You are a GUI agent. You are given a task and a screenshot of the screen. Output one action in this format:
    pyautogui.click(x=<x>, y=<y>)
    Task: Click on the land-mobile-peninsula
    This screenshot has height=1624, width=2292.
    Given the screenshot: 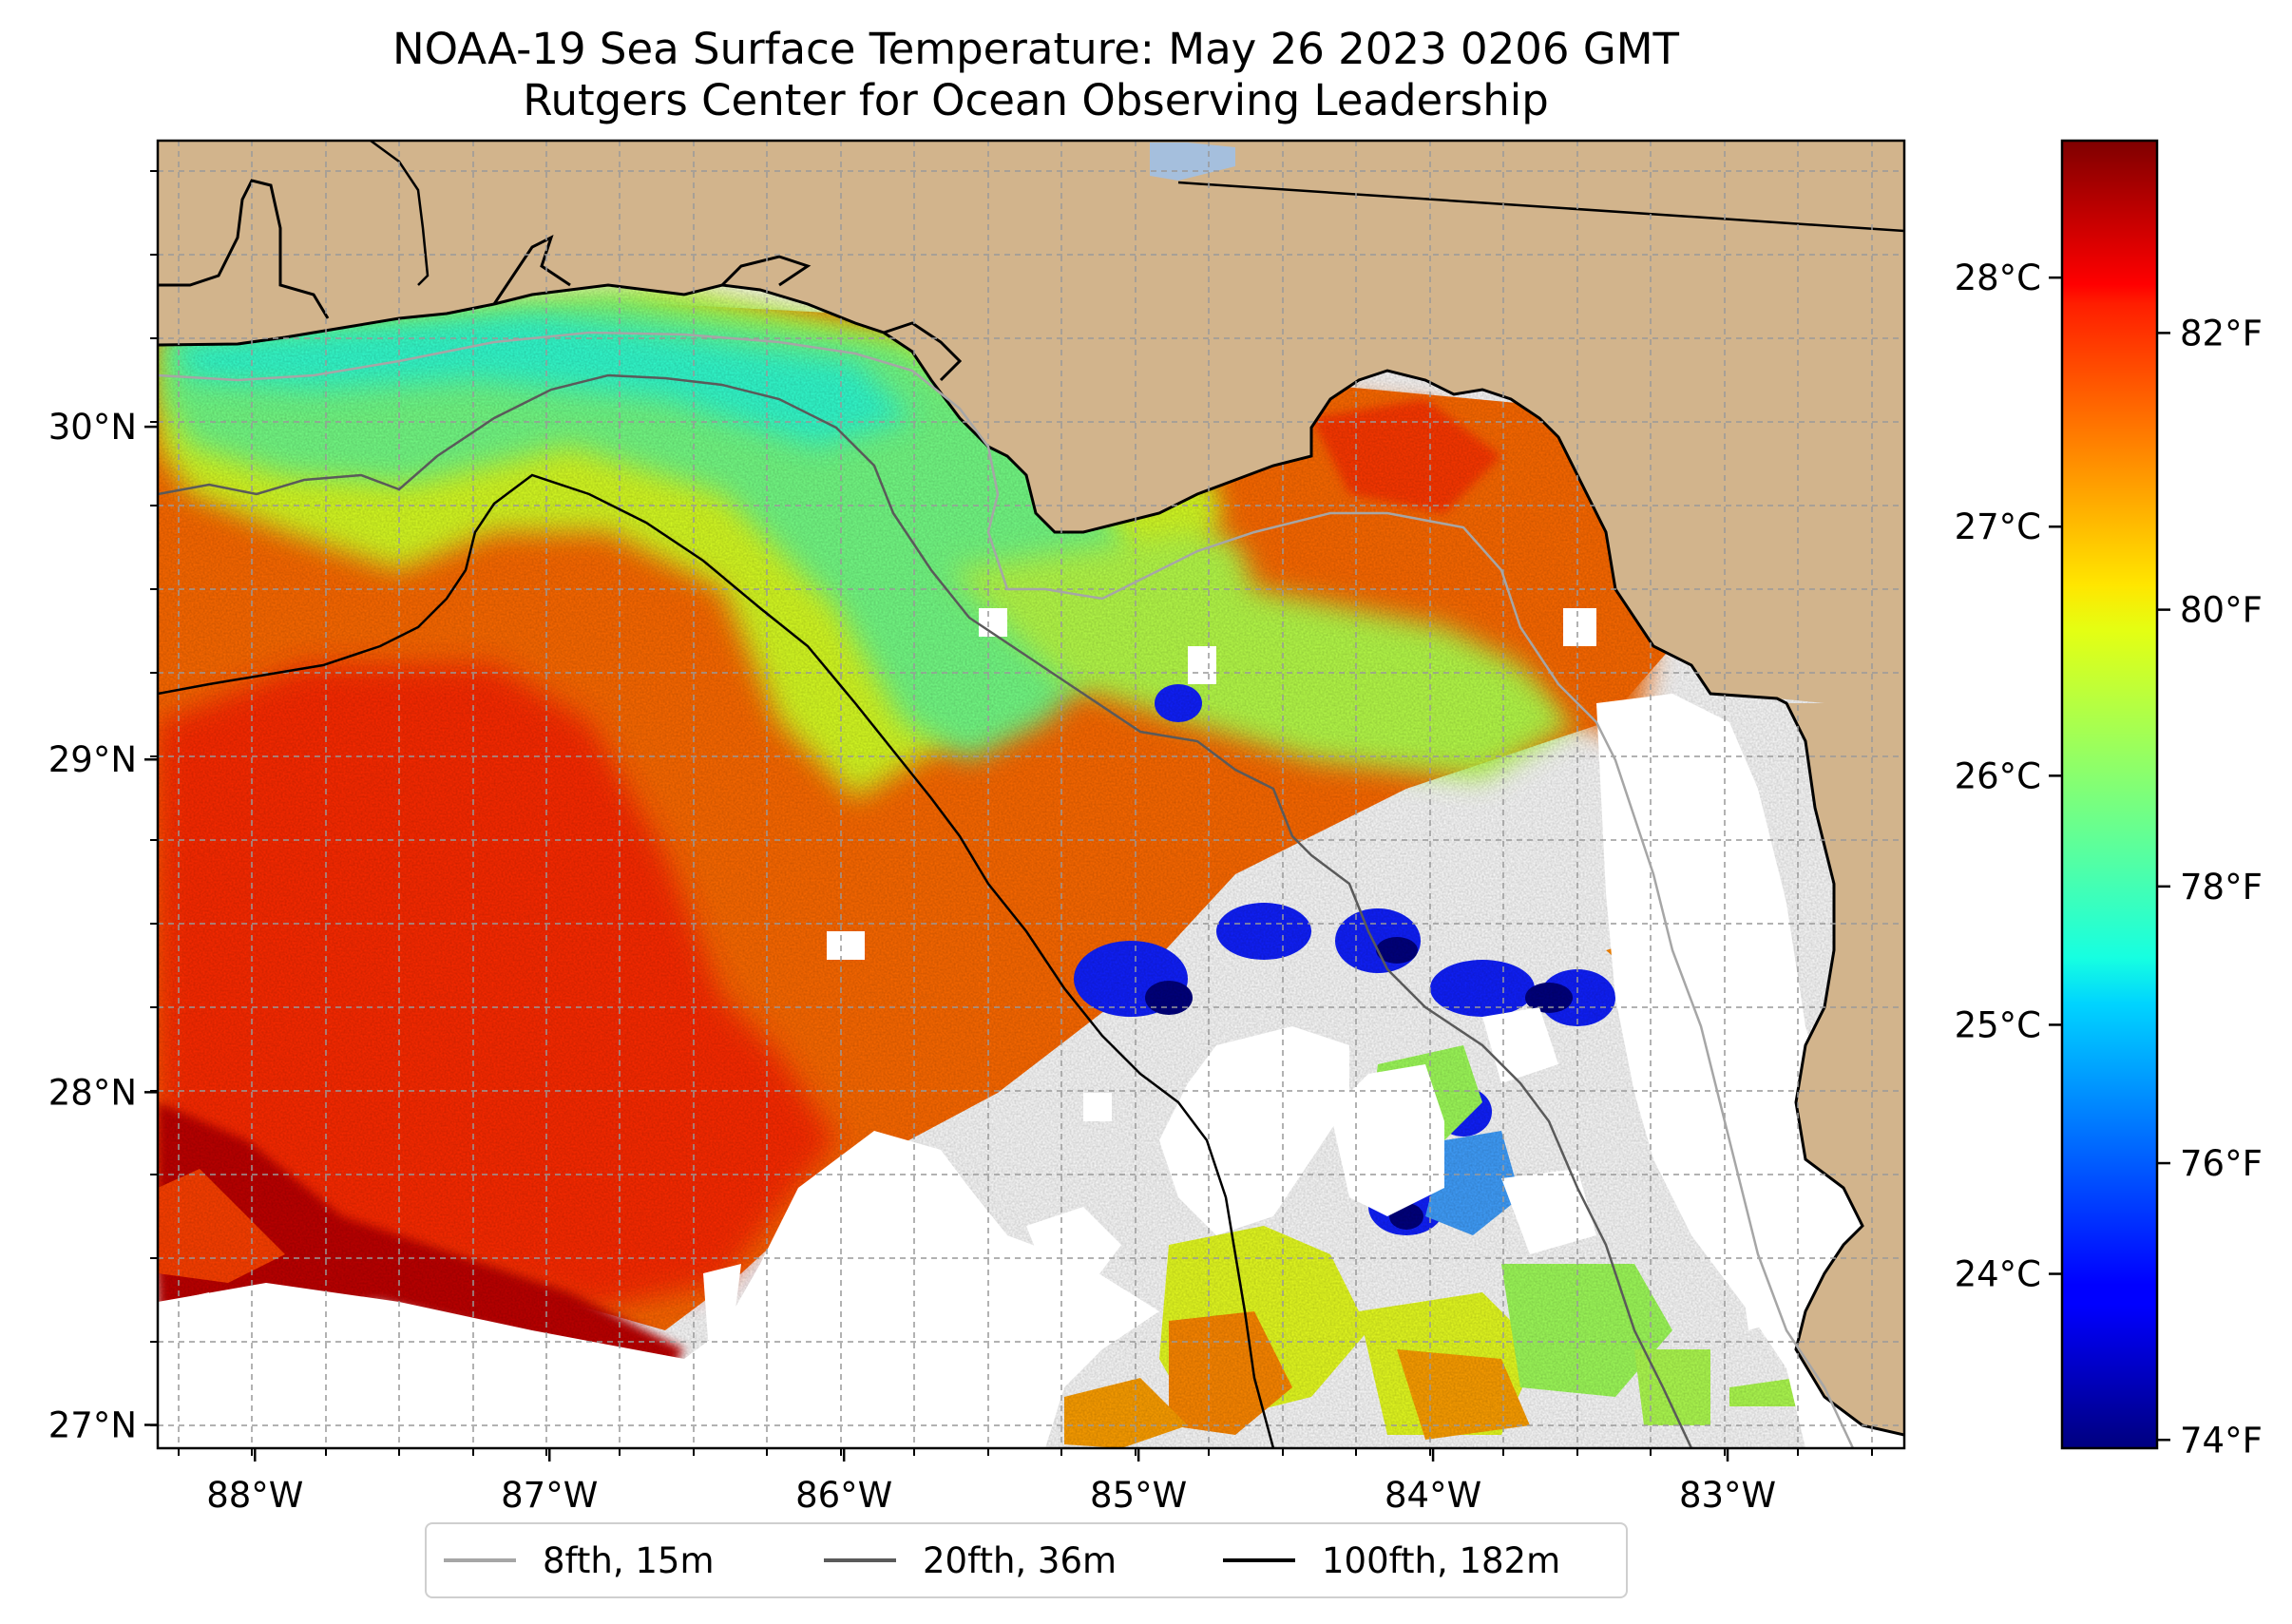 What is the action you would take?
    pyautogui.click(x=243, y=261)
    